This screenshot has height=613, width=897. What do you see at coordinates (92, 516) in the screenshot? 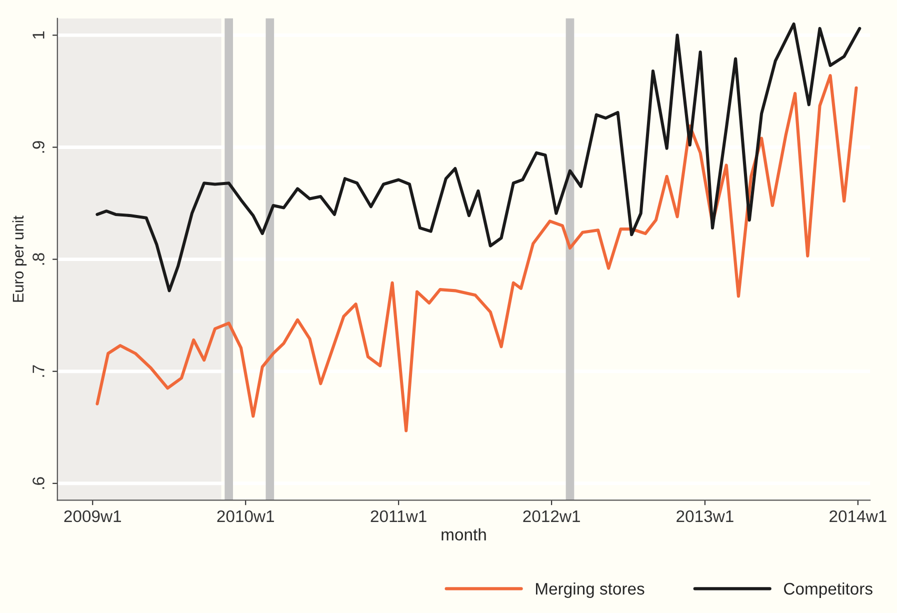
I see `x-tick-label: 2009w1` at bounding box center [92, 516].